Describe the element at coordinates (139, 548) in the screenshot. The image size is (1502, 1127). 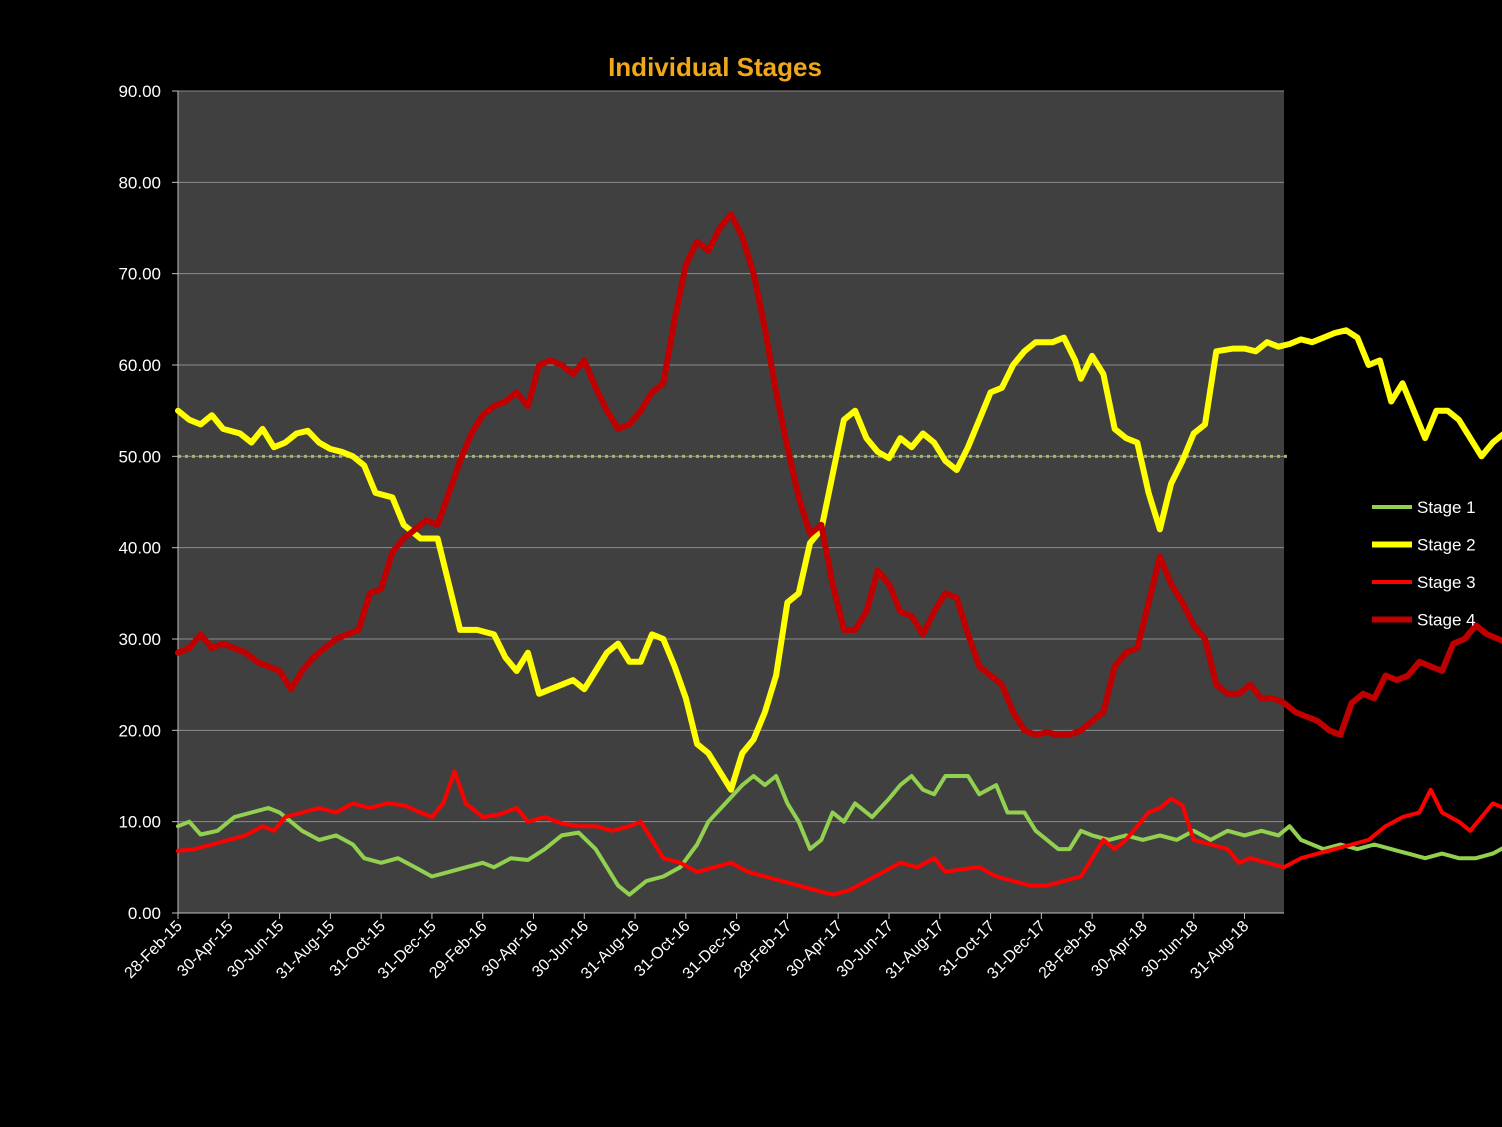
I see `y-tick-label: 40.00` at that location.